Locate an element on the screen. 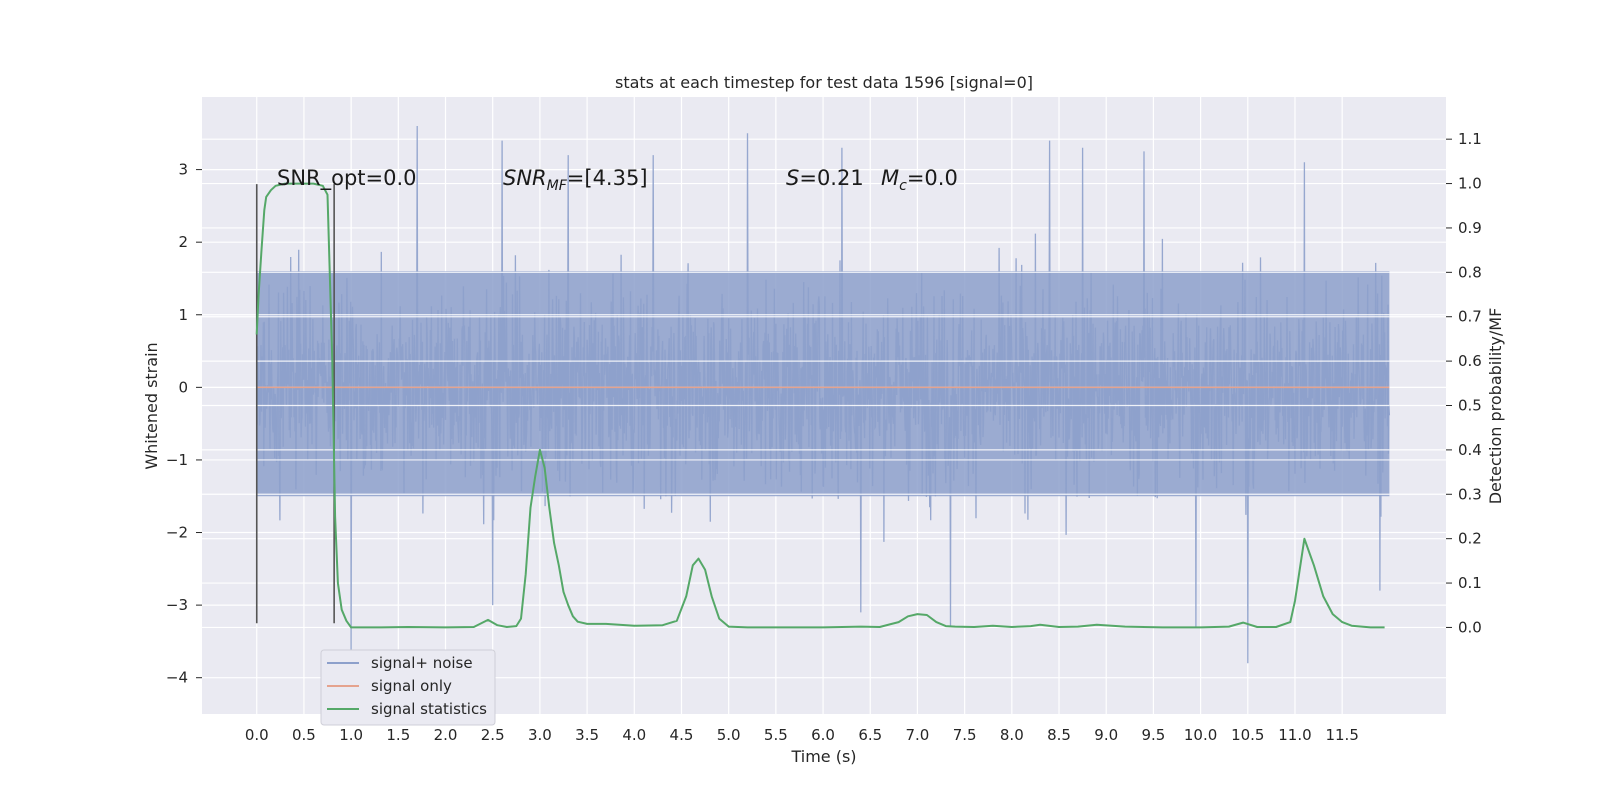  annotation-mc: Mc=0.0 is located at coordinates (919, 180).